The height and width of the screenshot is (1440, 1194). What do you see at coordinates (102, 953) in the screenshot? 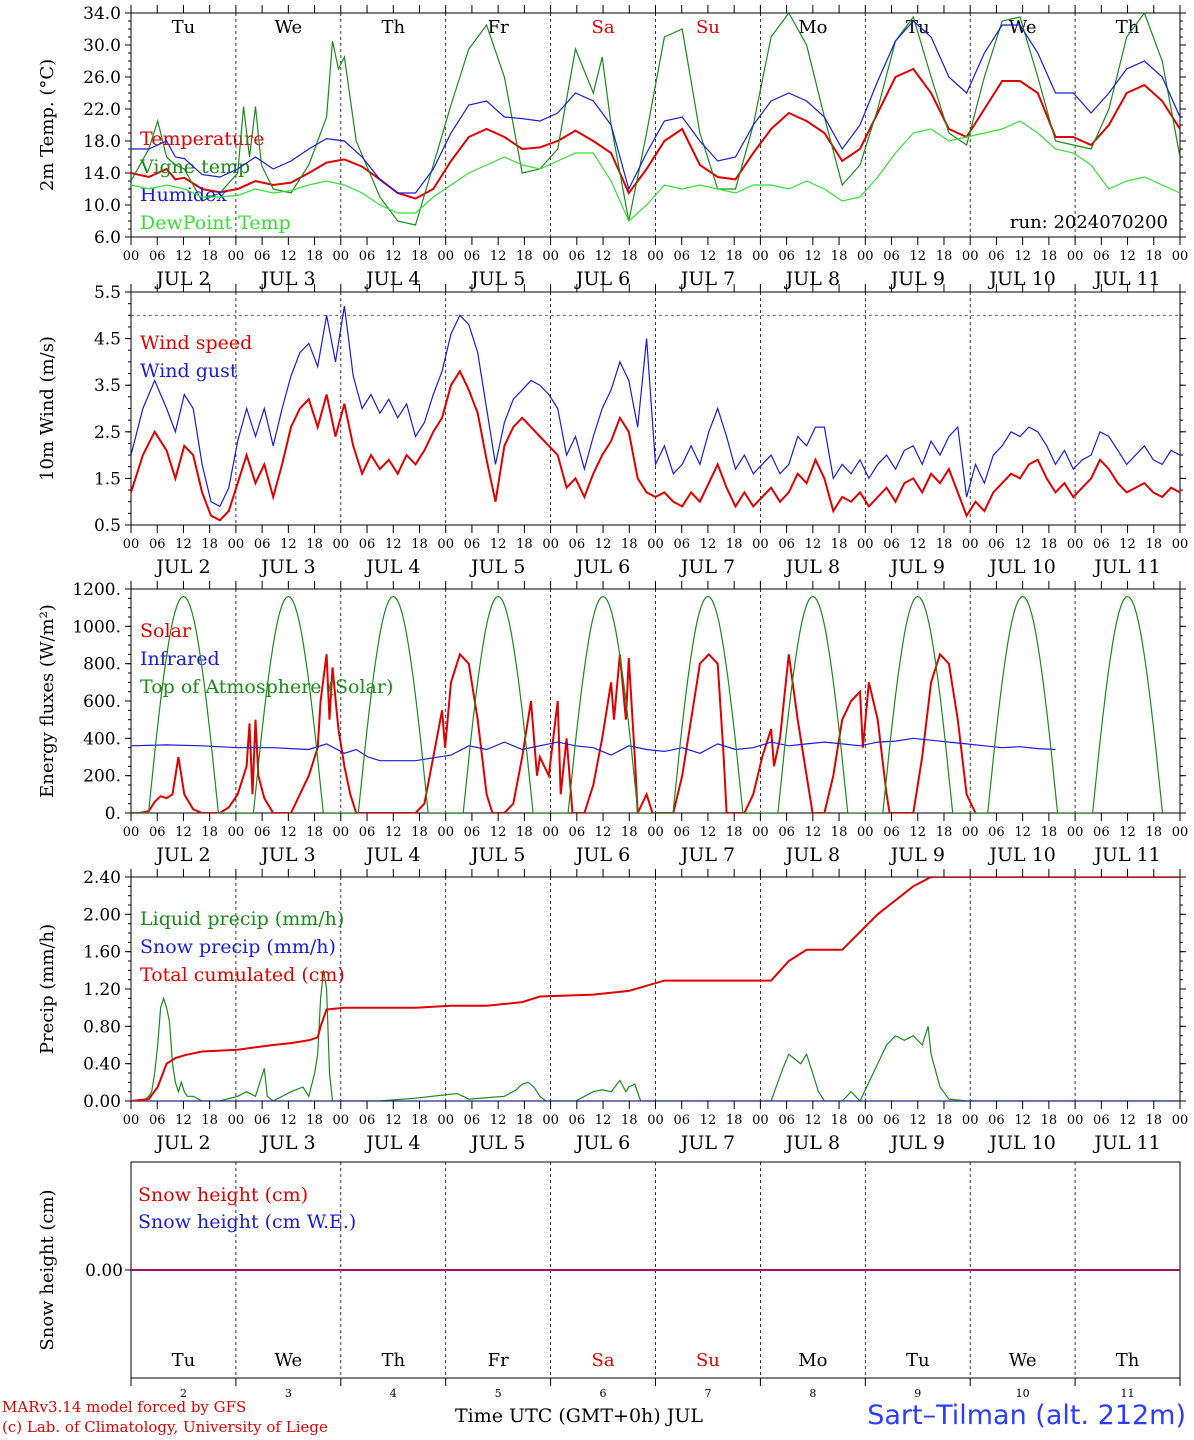
I see `y-tick-label: 1.60` at bounding box center [102, 953].